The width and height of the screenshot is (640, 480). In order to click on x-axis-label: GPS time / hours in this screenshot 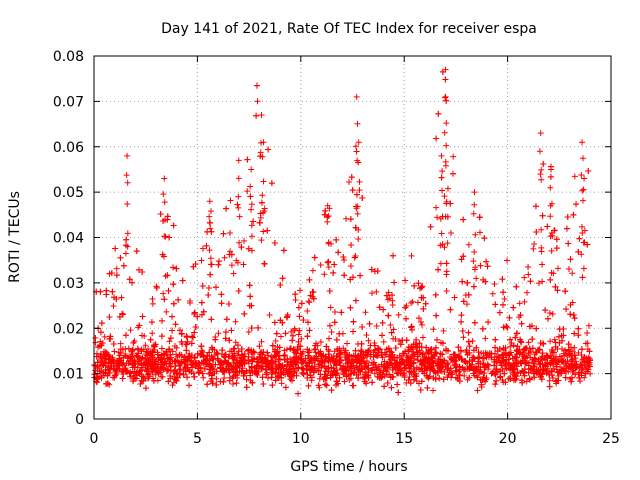, I will do `click(348, 467)`.